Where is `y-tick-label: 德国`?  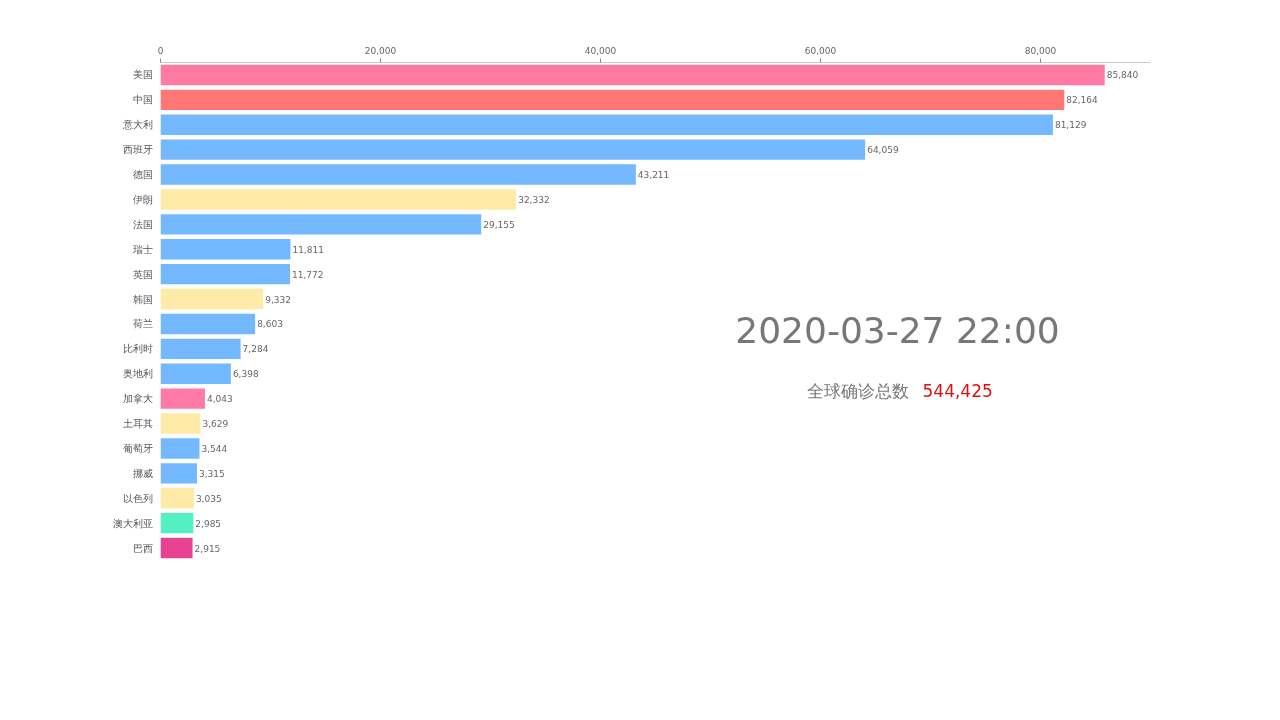 y-tick-label: 德国 is located at coordinates (142, 175).